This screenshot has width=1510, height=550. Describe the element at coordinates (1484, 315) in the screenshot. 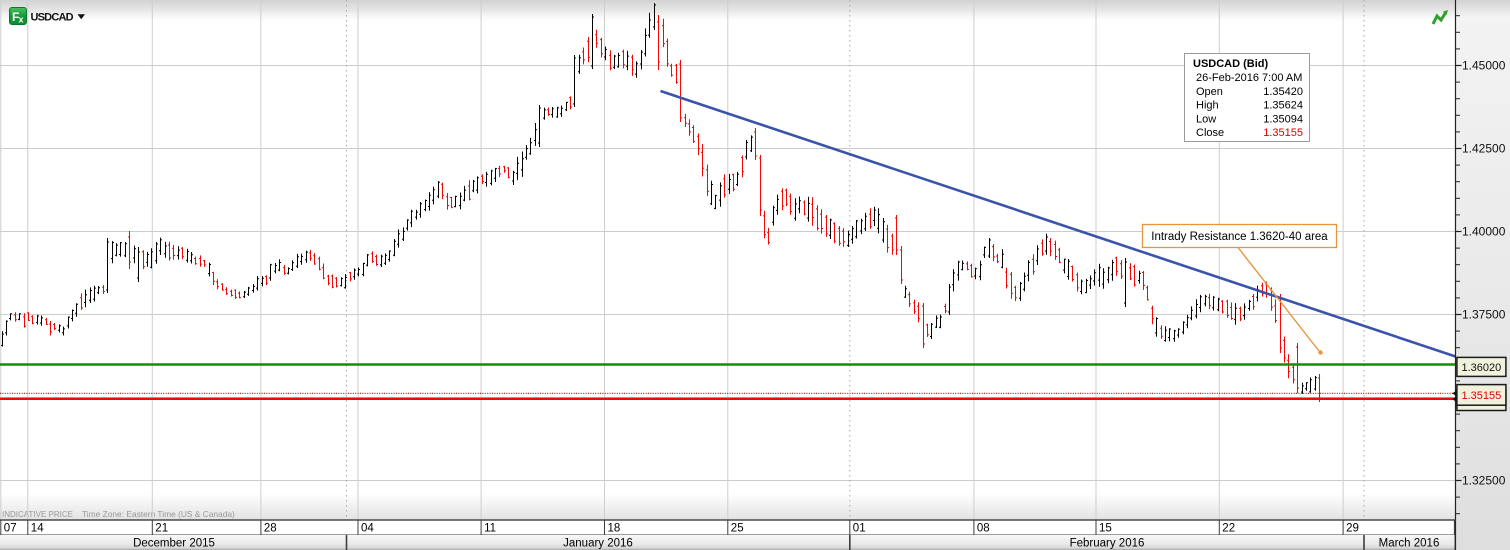

I see `svg-text: 1.37500` at that location.